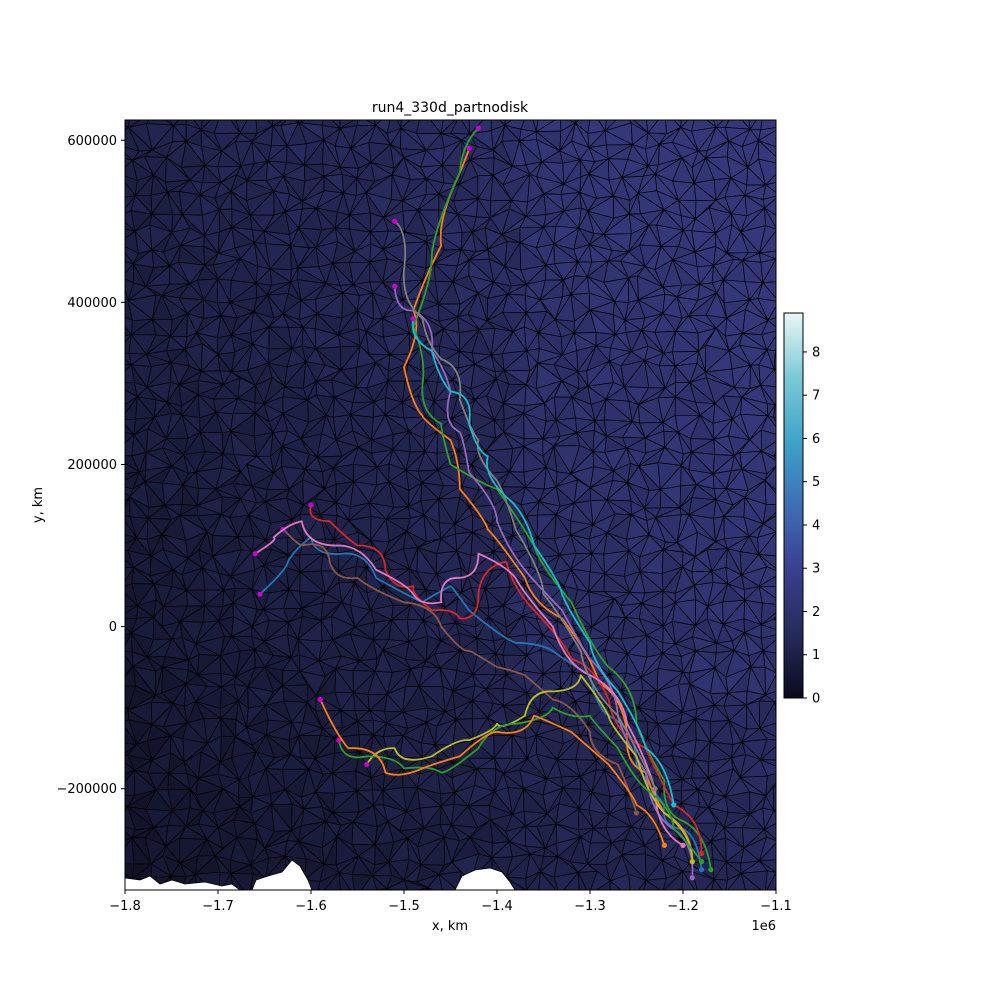  I want to click on y-tick-label: 0, so click(113, 627).